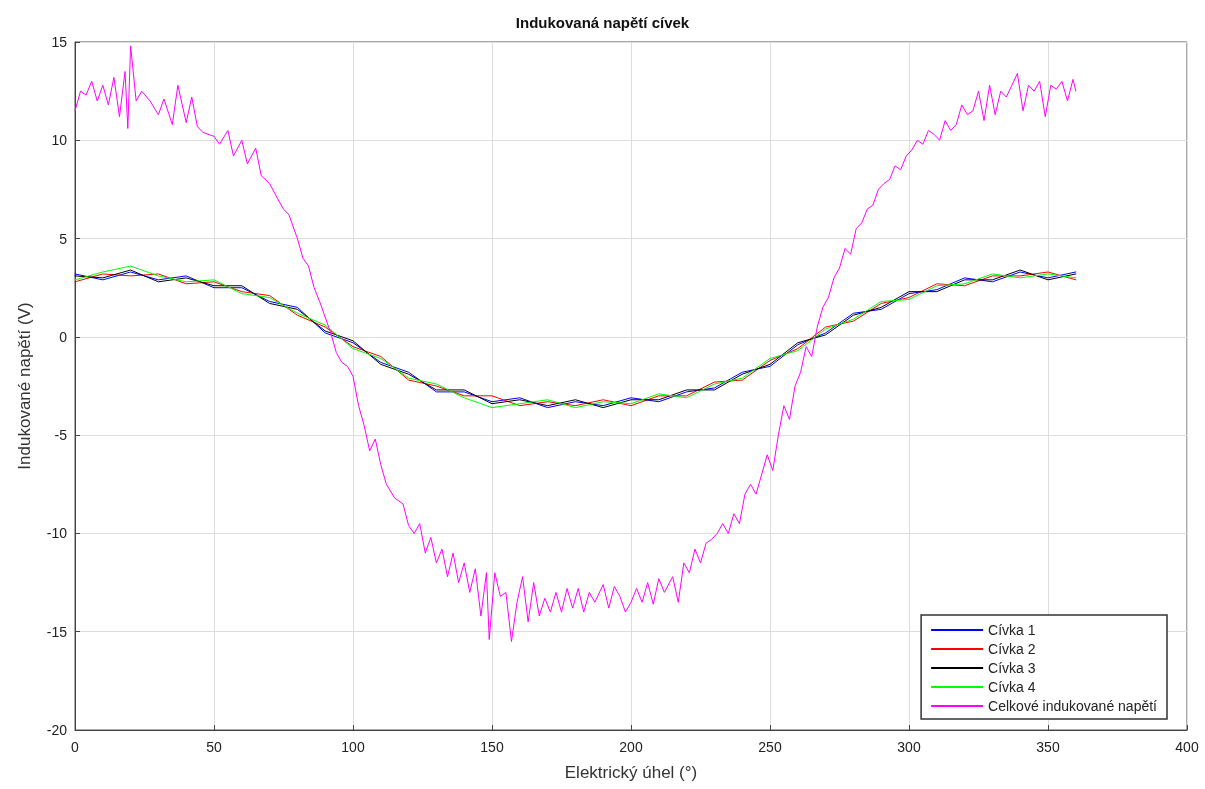 This screenshot has height=789, width=1205. What do you see at coordinates (57, 730) in the screenshot?
I see `y-tick-label: -20` at bounding box center [57, 730].